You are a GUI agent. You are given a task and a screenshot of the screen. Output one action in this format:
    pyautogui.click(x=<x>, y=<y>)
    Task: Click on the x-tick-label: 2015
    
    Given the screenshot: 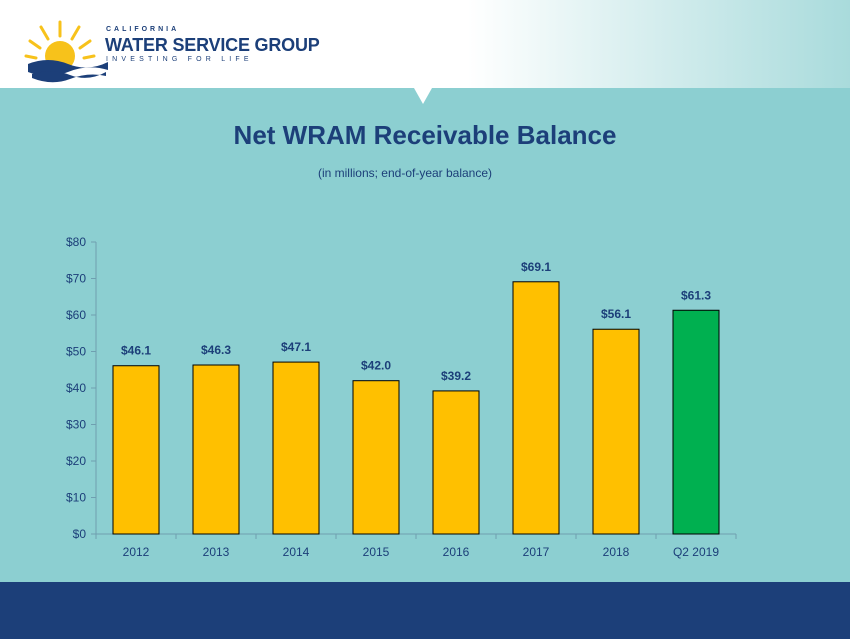 What is the action you would take?
    pyautogui.click(x=376, y=552)
    